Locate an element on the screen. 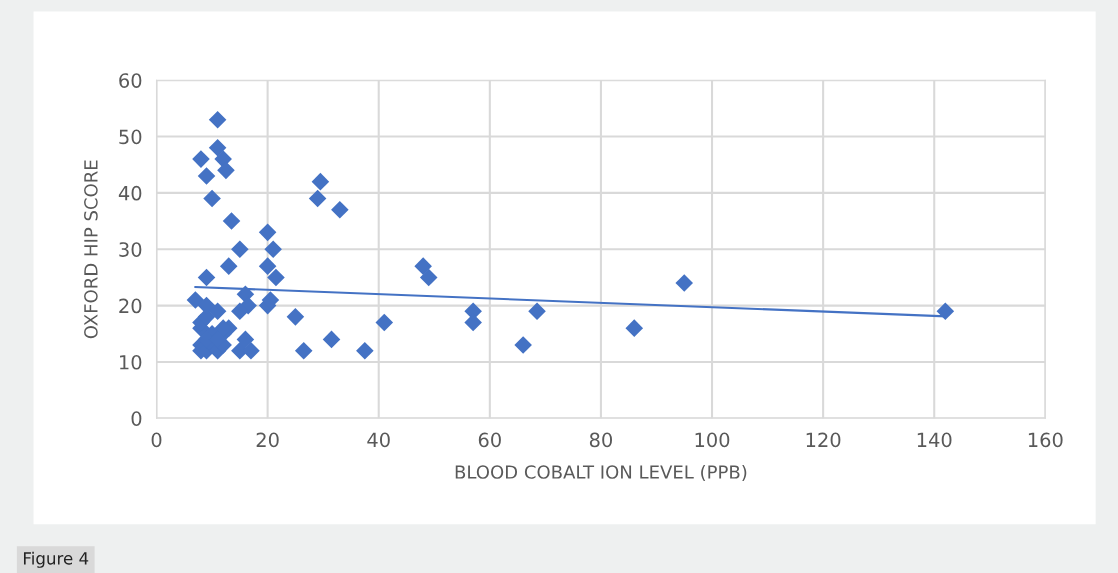 This screenshot has width=1118, height=573. x-tick-label: 100 is located at coordinates (712, 440).